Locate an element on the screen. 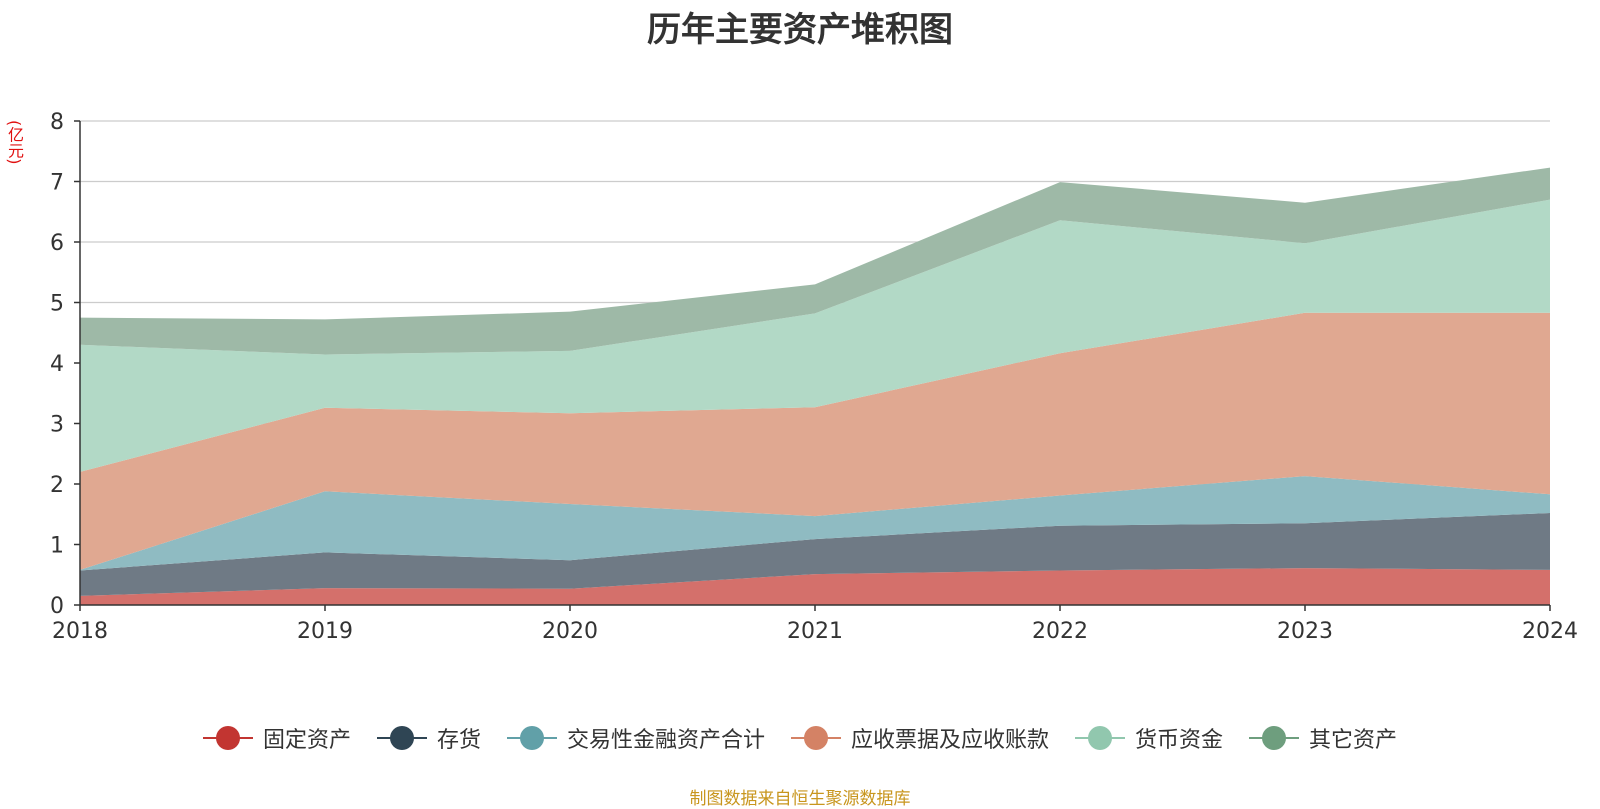 The height and width of the screenshot is (809, 1600). chart-title: 历年主要资产堆积图 is located at coordinates (800, 30).